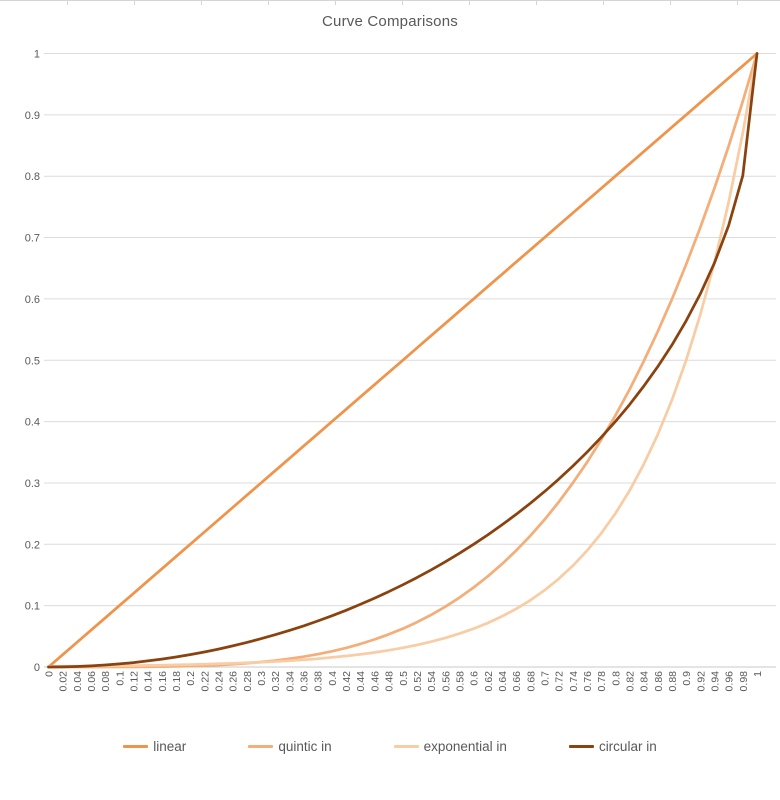 Image resolution: width=780 pixels, height=800 pixels. I want to click on x-tick-label: 0.02, so click(64, 681).